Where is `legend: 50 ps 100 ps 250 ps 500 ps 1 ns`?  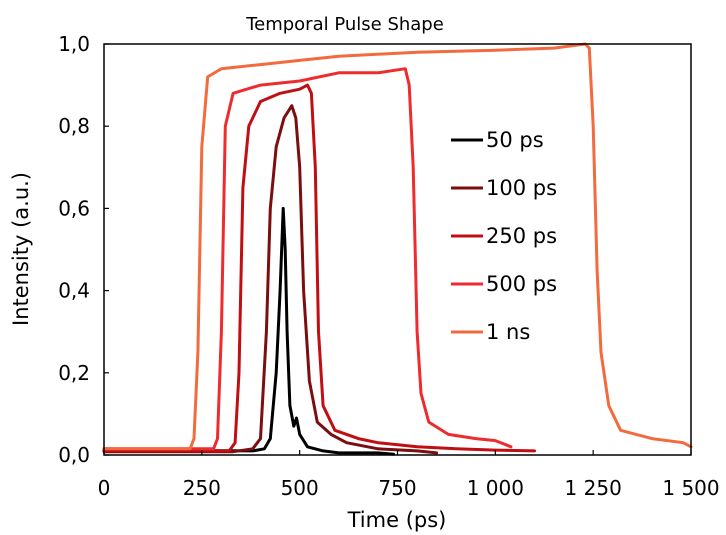 legend: 50 ps 100 ps 250 ps 500 ps 1 ns is located at coordinates (504, 236).